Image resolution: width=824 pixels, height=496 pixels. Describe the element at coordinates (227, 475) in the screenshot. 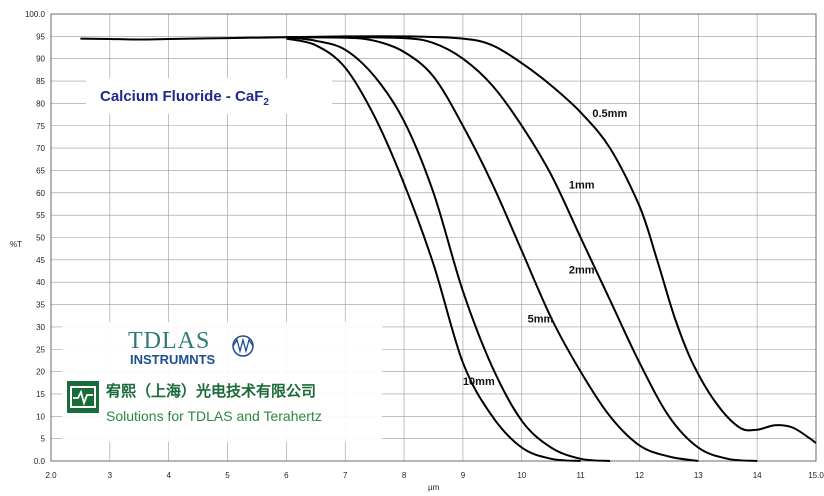

I see `x-tick-label: 5` at that location.